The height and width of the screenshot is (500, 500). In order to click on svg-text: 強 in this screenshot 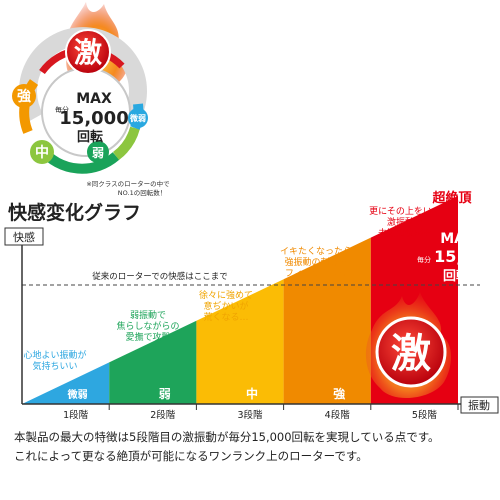, I will do `click(24, 96)`.